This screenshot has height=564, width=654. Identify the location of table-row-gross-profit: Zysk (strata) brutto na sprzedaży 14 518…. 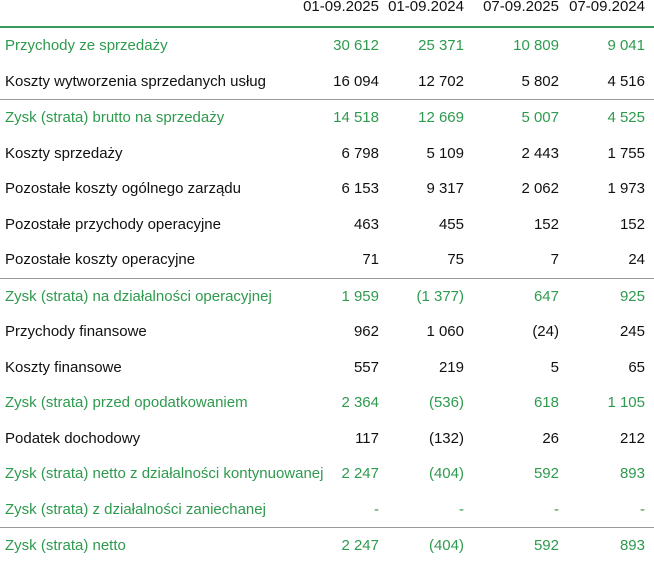
(327, 117).